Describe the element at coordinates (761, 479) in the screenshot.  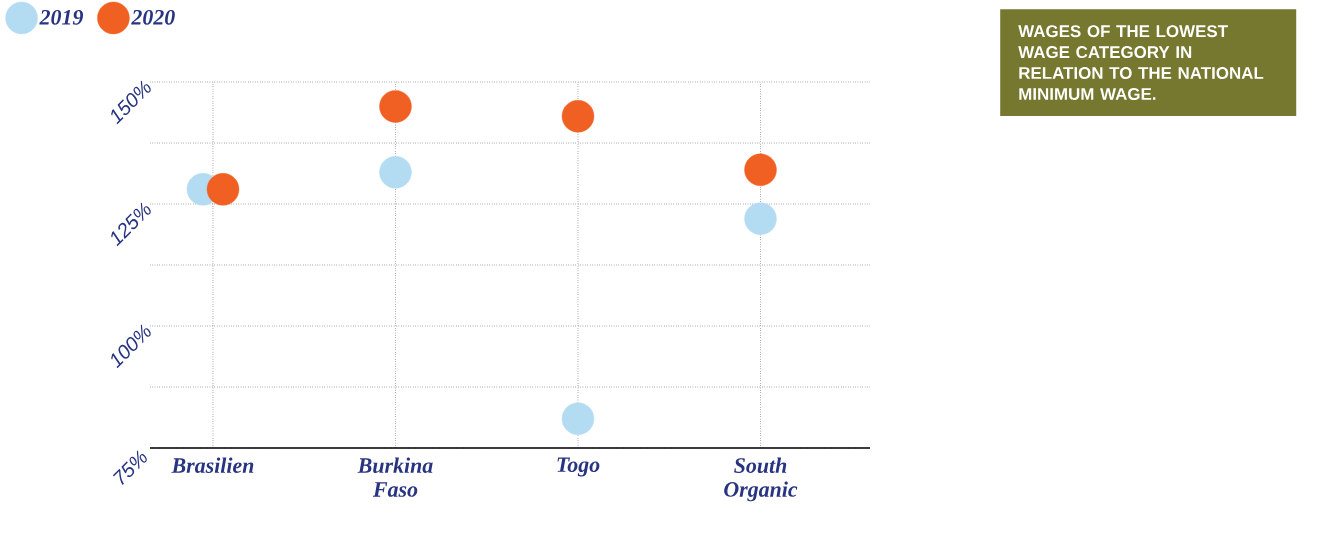
I see `x-tick-label: South Organic` at that location.